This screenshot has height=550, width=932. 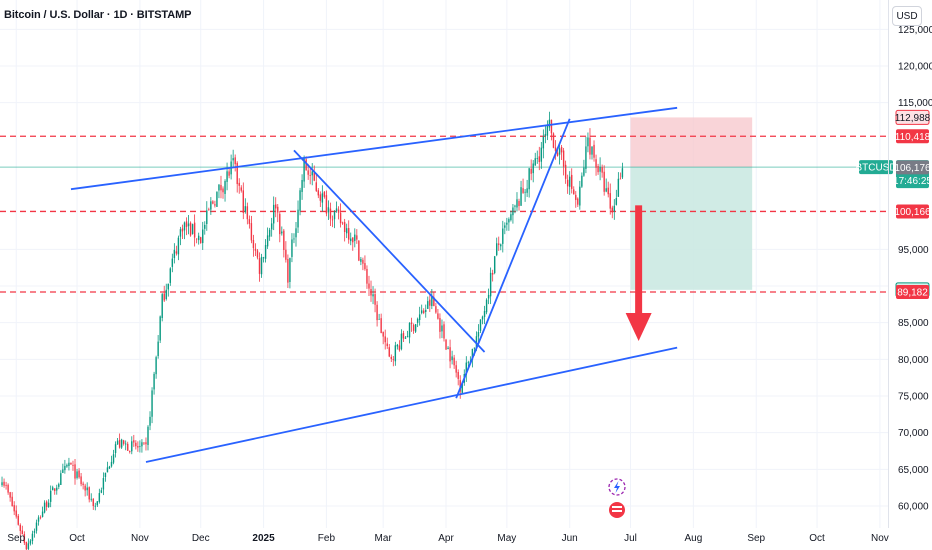 What do you see at coordinates (617, 507) in the screenshot?
I see `flag-stripe` at bounding box center [617, 507].